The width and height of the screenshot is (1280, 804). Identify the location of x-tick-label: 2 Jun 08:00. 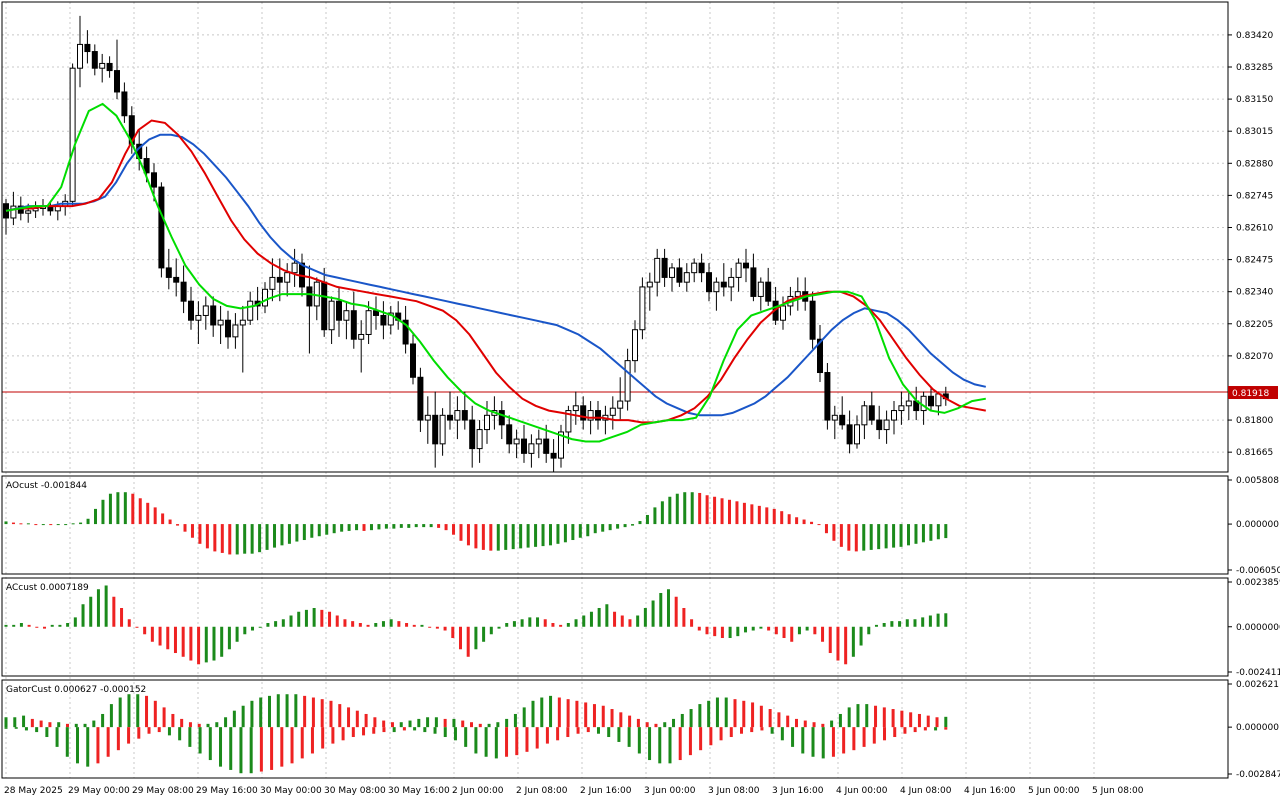
(542, 791).